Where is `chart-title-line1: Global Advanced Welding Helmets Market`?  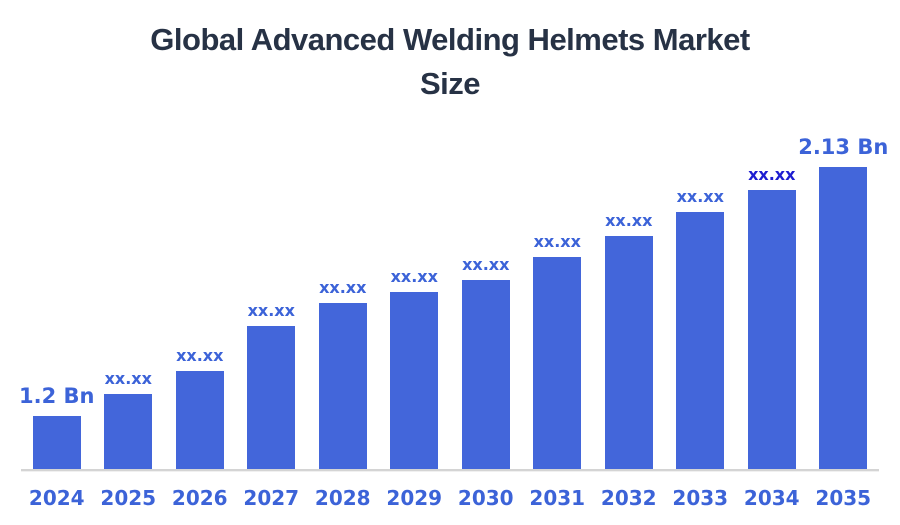
chart-title-line1: Global Advanced Welding Helmets Market is located at coordinates (450, 39).